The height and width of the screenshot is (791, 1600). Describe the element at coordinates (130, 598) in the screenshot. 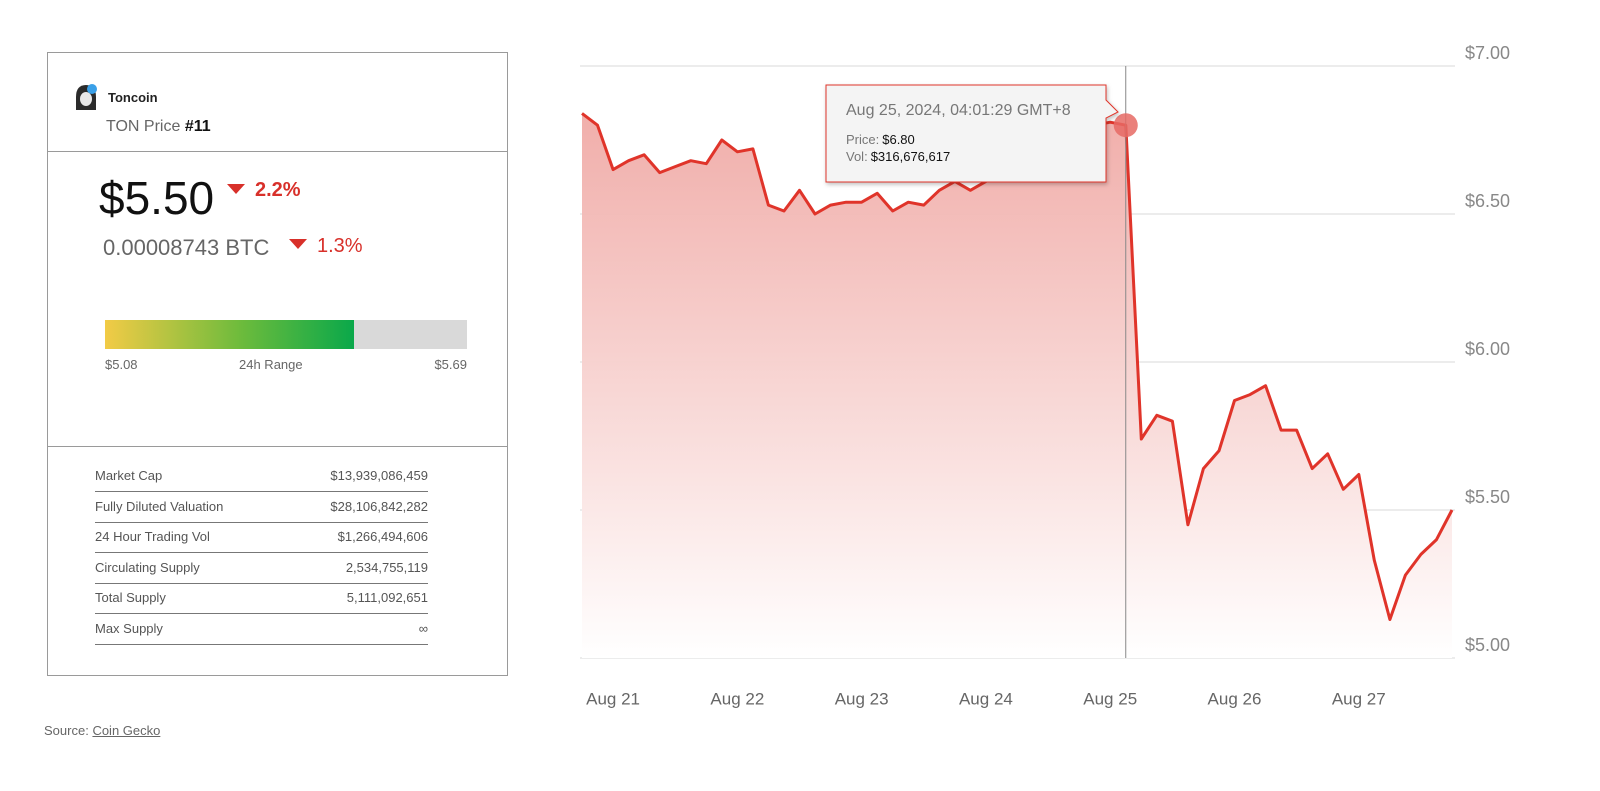

I see `stat-label: Total Supply` at that location.